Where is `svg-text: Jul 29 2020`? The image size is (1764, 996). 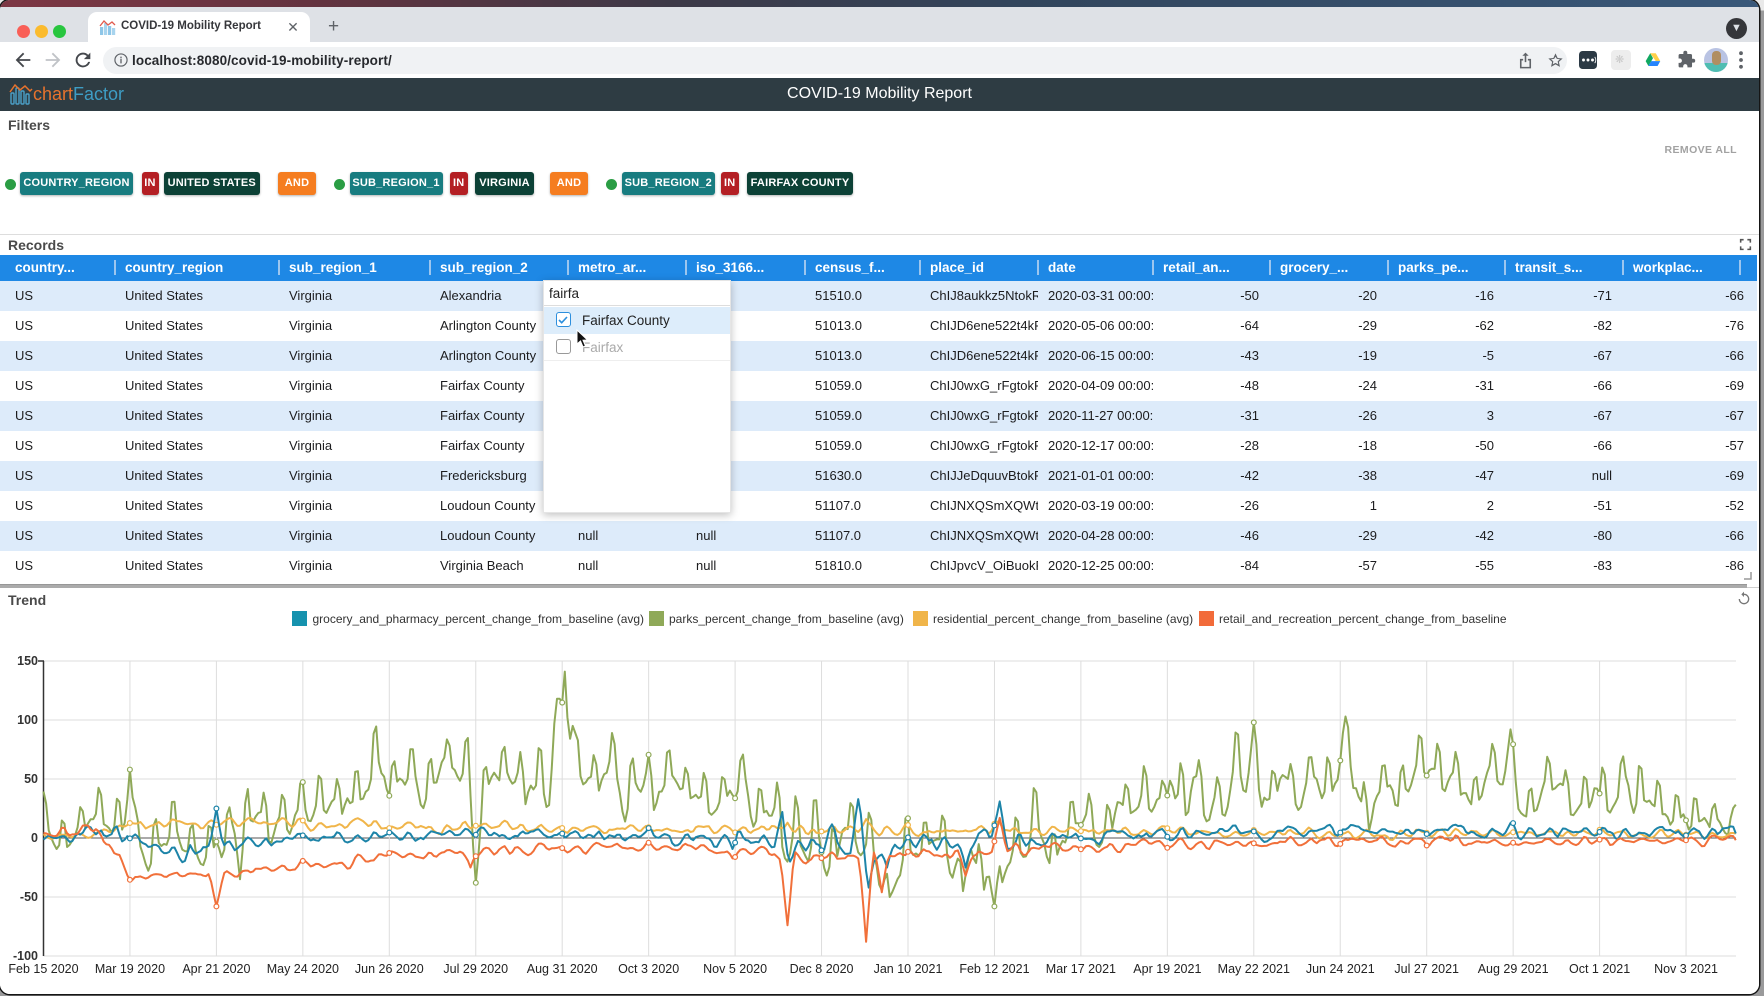
svg-text: Jul 29 2020 is located at coordinates (475, 969).